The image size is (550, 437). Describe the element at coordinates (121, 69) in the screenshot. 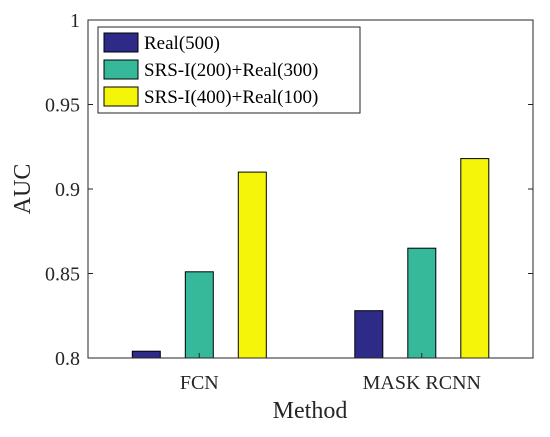

I see `legend-swatch-srs200` at that location.